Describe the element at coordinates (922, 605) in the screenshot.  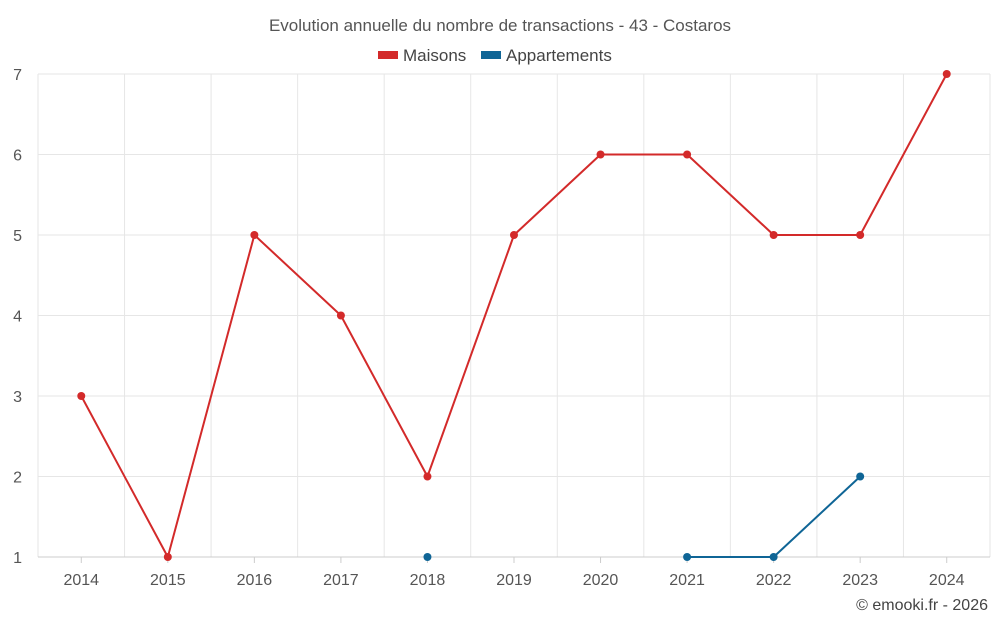
I see `credit-text: © emooki.fr - 2026` at that location.